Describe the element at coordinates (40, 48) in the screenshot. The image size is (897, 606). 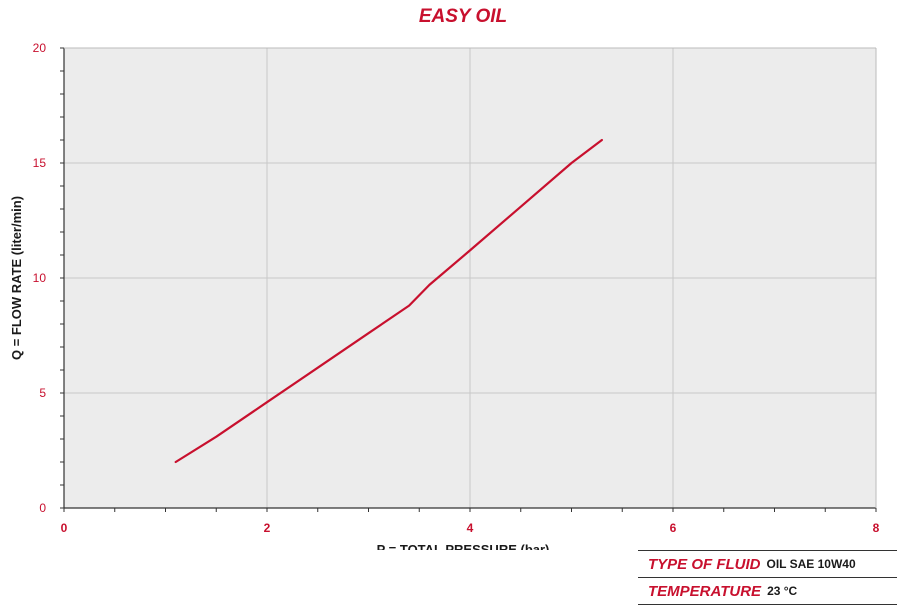
I see `y-tick-label-20: 20` at that location.